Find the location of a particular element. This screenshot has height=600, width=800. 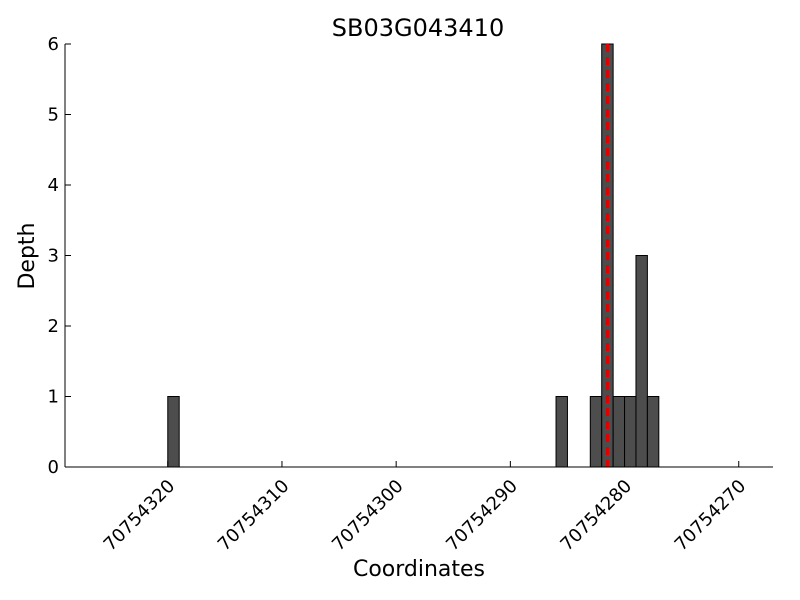

y-tick-label: 6 is located at coordinates (53, 44).